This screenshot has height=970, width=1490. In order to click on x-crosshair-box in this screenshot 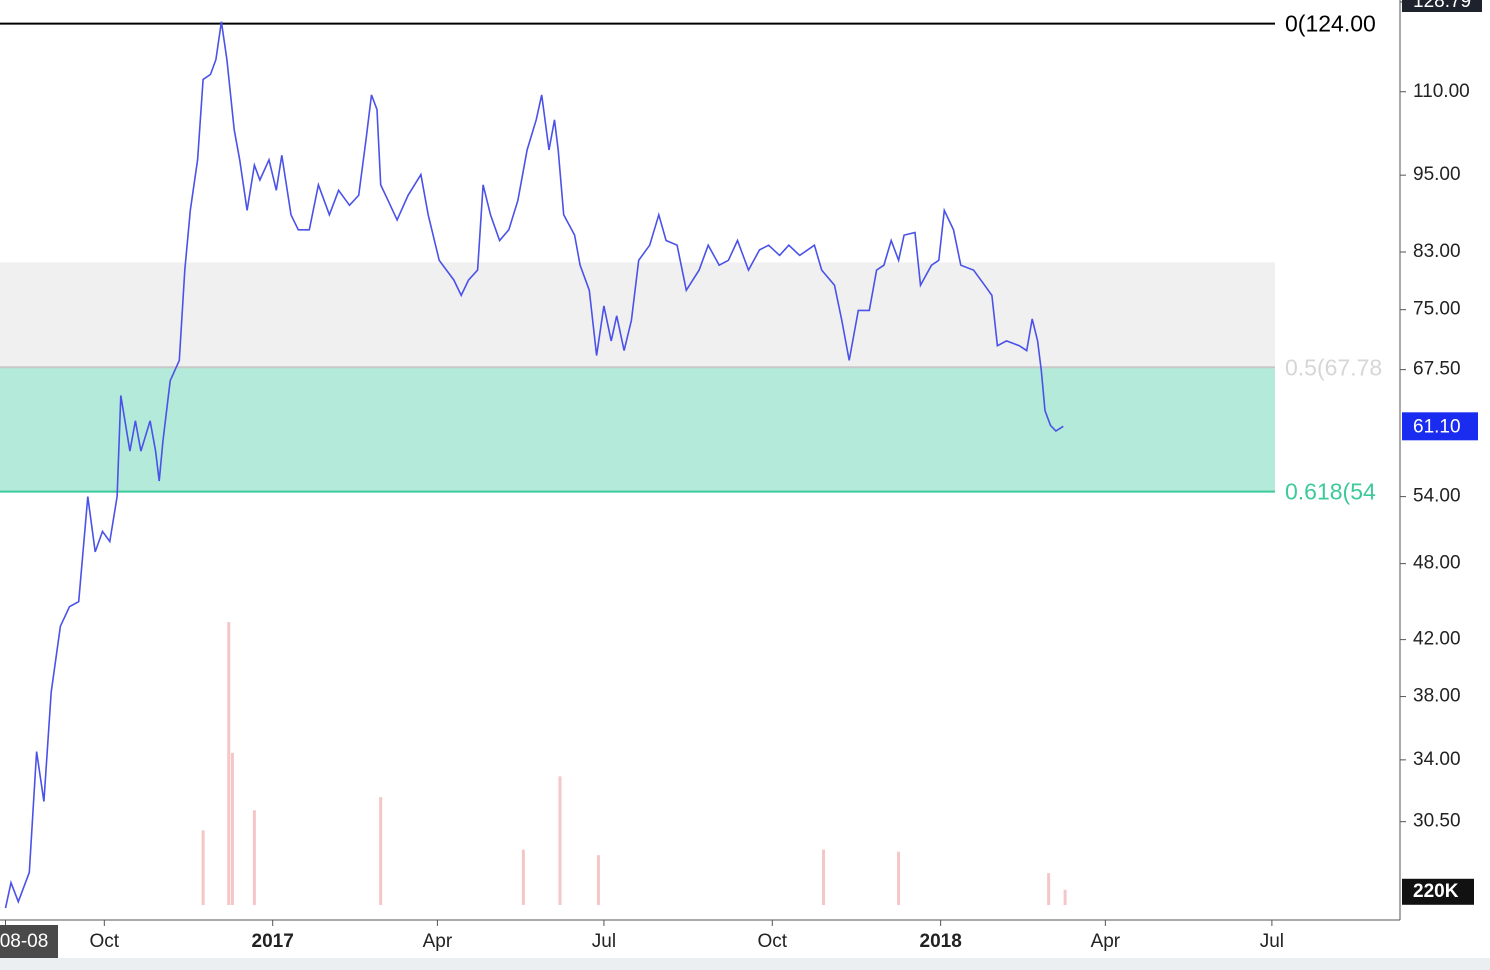, I will do `click(29, 941)`.